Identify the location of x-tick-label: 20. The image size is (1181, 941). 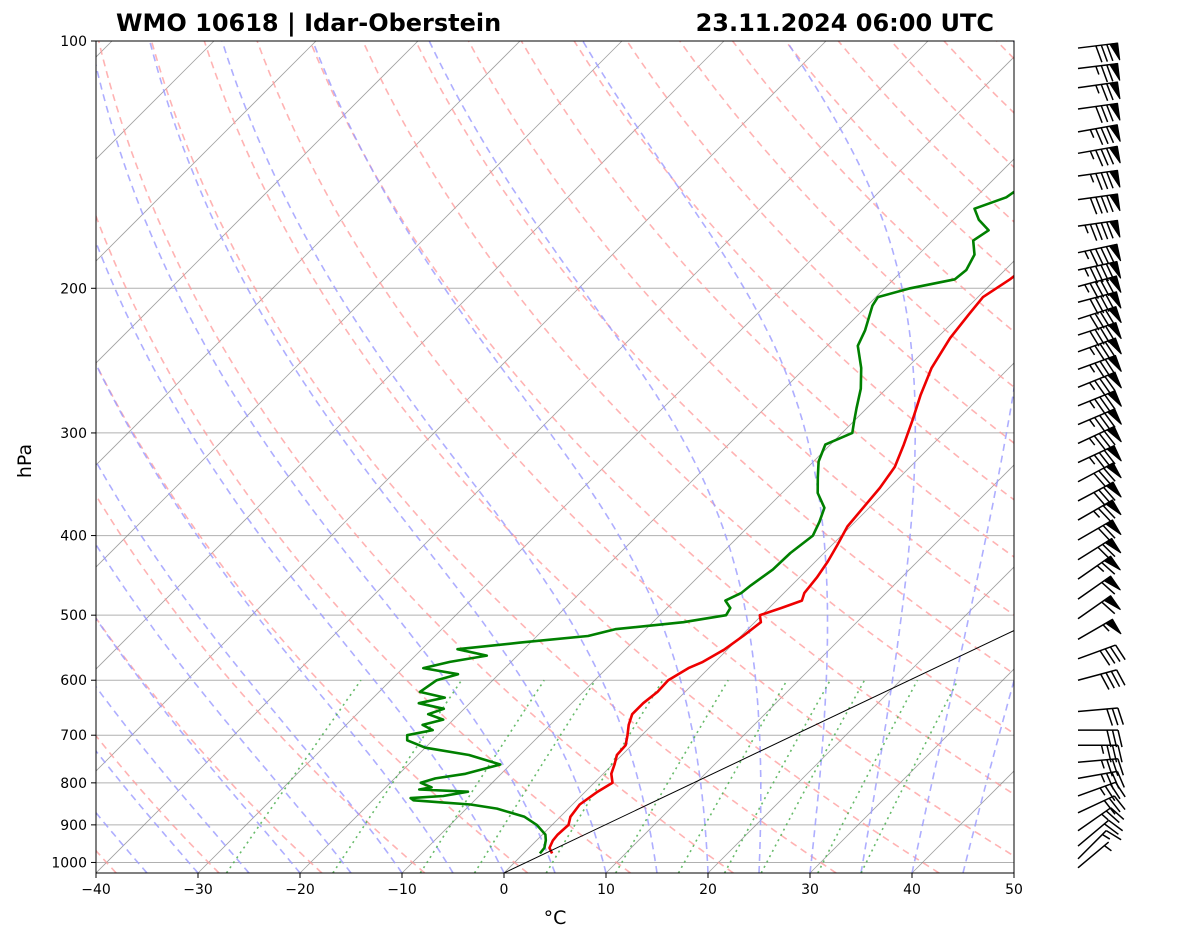
(708, 890).